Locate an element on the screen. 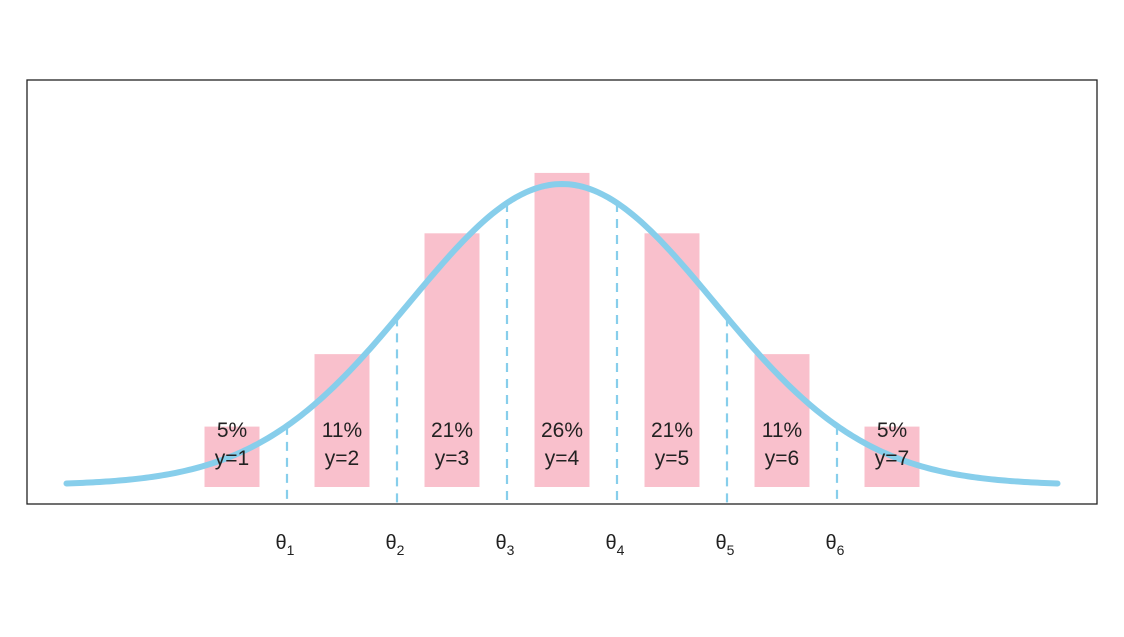 Image resolution: width=1124 pixels, height=637 pixels. bar-value-label-5: 21% is located at coordinates (672, 430).